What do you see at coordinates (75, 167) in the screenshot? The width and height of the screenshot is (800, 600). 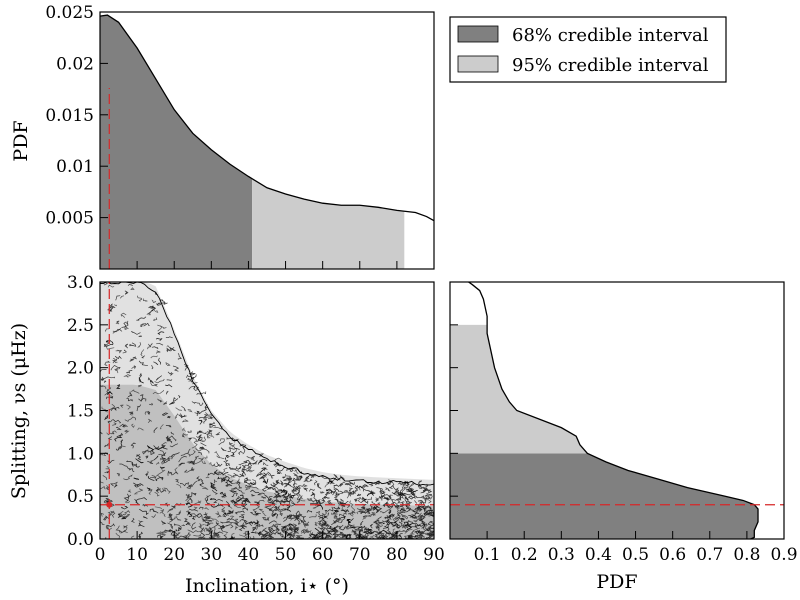 I see `top-y-tick-label: 0.01` at bounding box center [75, 167].